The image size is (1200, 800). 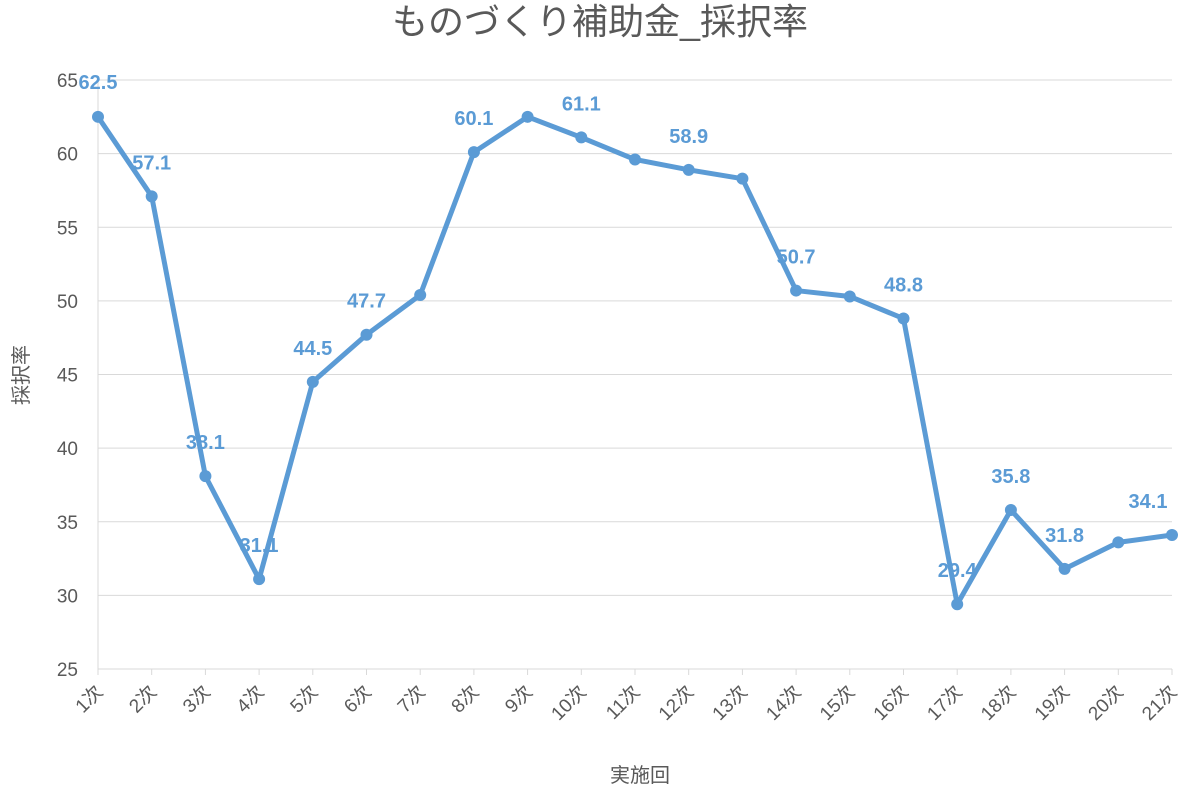 What do you see at coordinates (67, 449) in the screenshot?
I see `y-tick-label: 40` at bounding box center [67, 449].